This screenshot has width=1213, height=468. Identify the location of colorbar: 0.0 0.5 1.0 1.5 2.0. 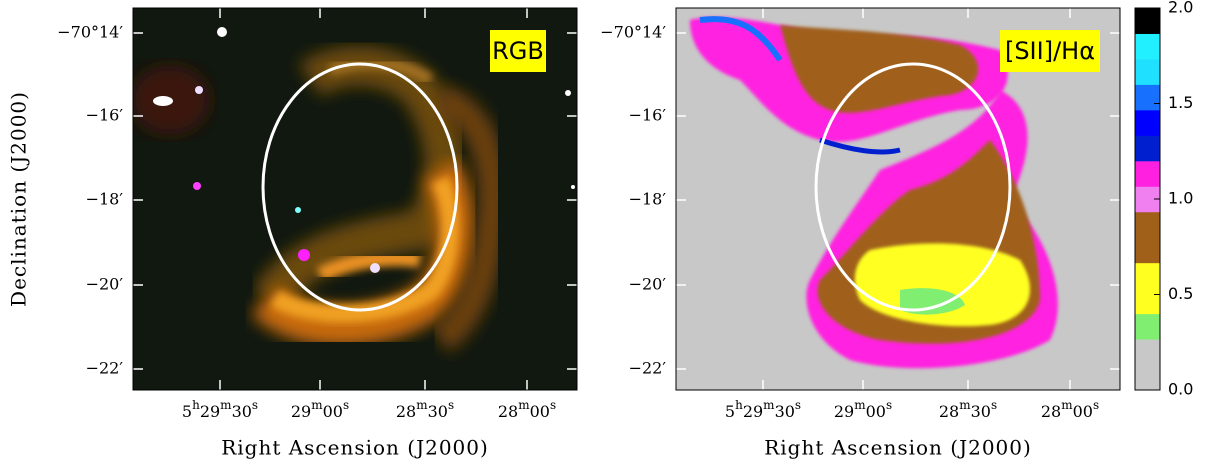
(1163, 199).